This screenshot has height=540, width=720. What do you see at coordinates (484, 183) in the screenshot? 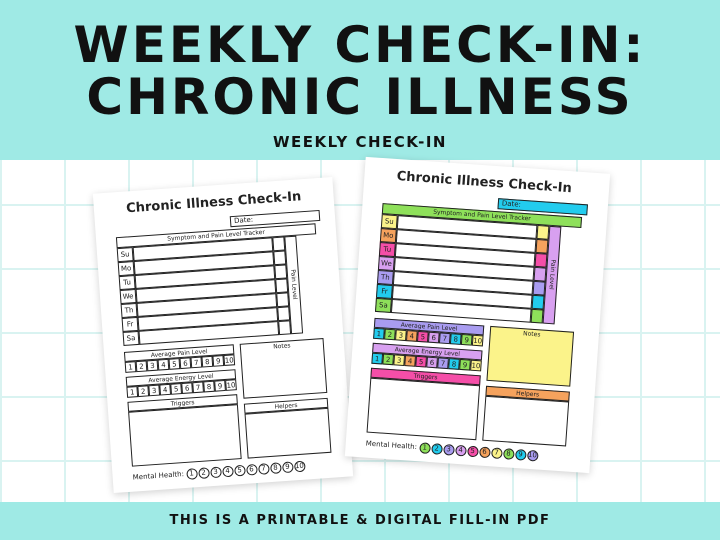
I see `page-title: Chronic Illness Check-In` at bounding box center [484, 183].